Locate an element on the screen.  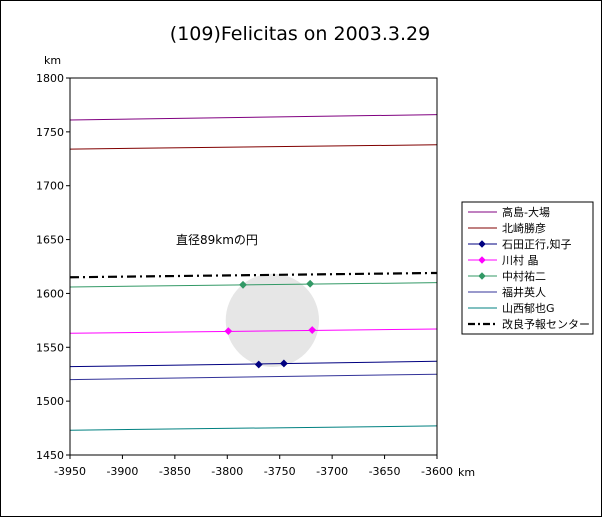
chart-title: (109)Felicitas on 2003.3.29 is located at coordinates (300, 34).